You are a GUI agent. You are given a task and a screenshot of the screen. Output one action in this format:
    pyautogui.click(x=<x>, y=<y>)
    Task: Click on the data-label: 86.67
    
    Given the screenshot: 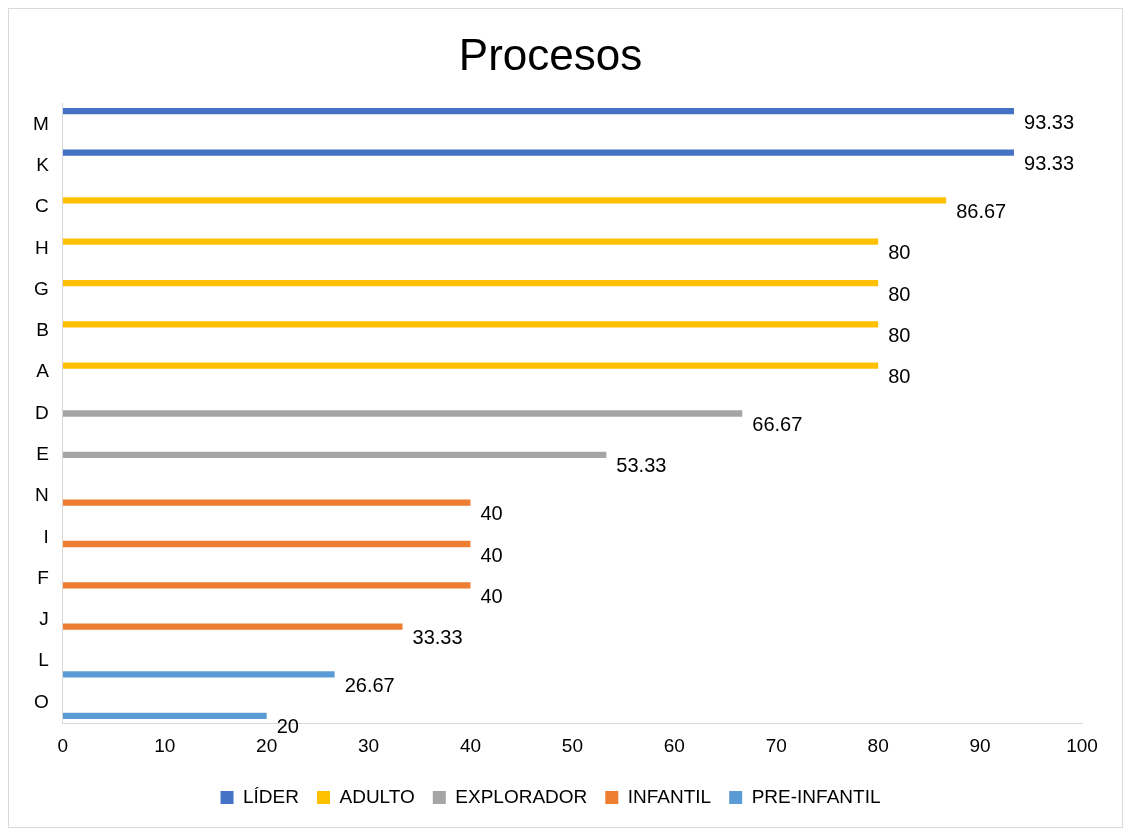 What is the action you would take?
    pyautogui.click(x=981, y=210)
    